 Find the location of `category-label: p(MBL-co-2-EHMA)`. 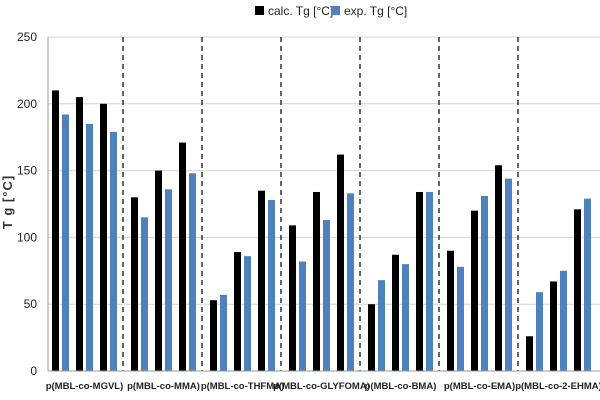

category-label: p(MBL-co-2-EHMA) is located at coordinates (557, 386).